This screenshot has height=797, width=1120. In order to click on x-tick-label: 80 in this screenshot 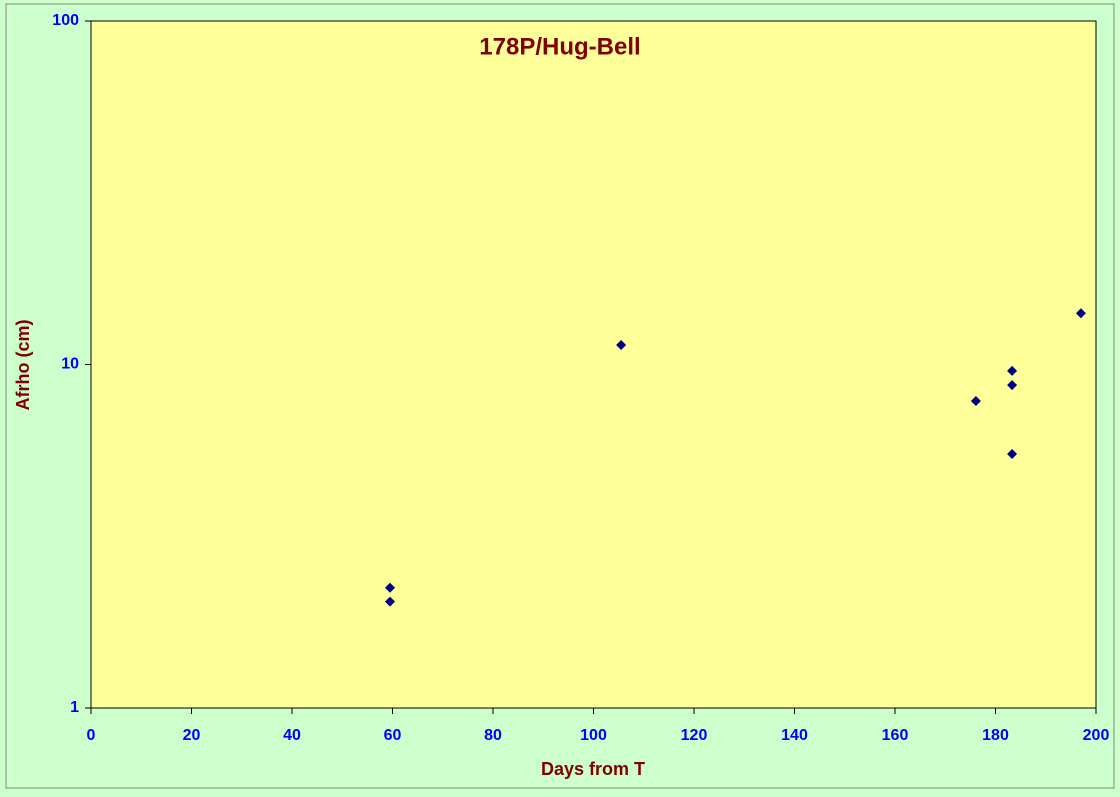, I will do `click(493, 735)`.